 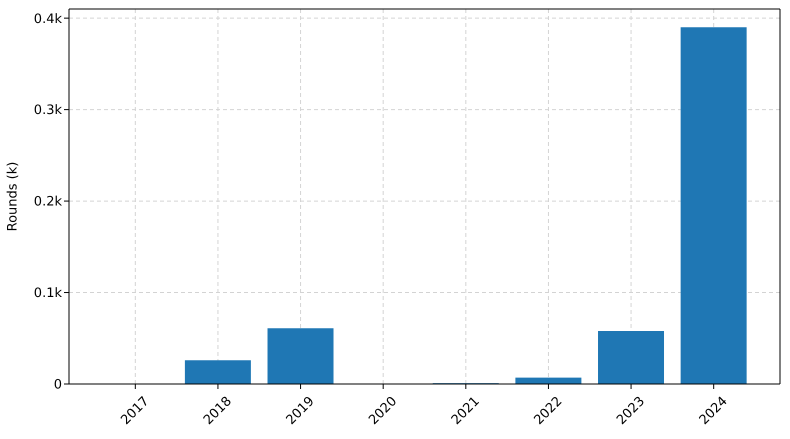 I want to click on y-tick-label: 0.4k, so click(x=48, y=19).